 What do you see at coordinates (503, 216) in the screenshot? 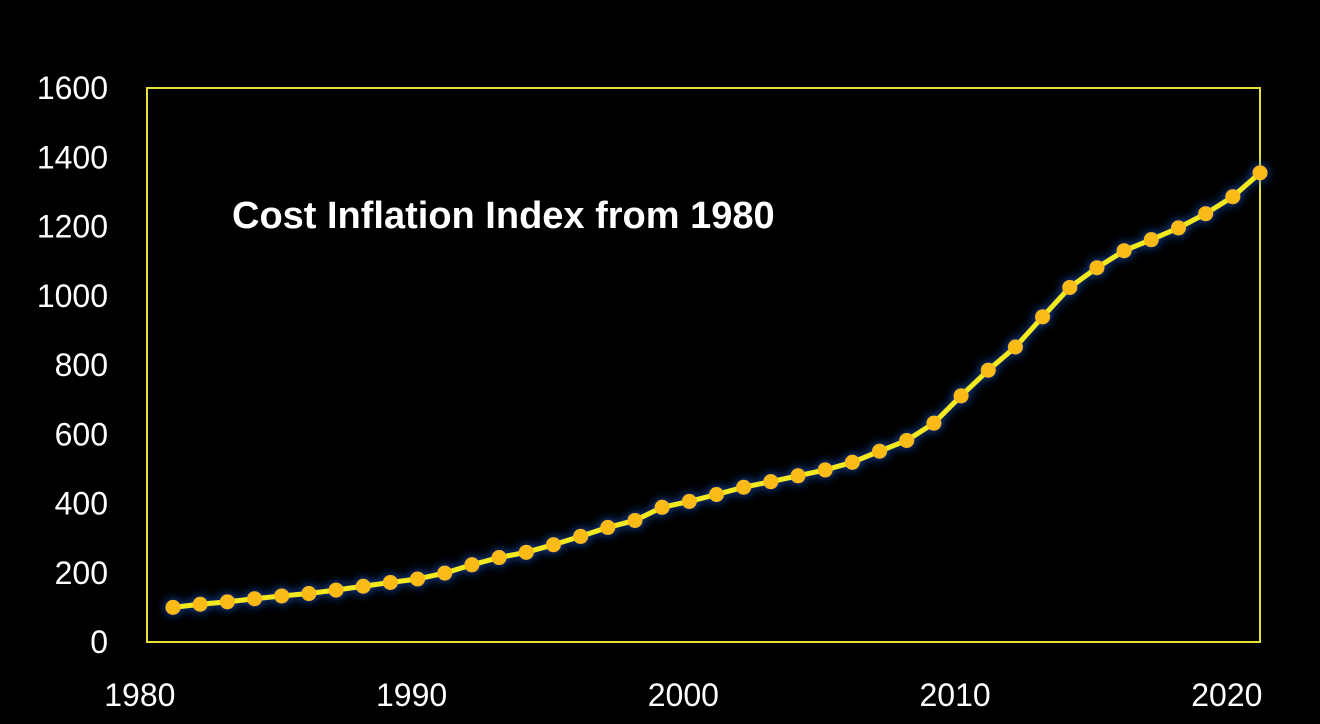
I see `chart-title: Cost Inflation Index from 1980` at bounding box center [503, 216].